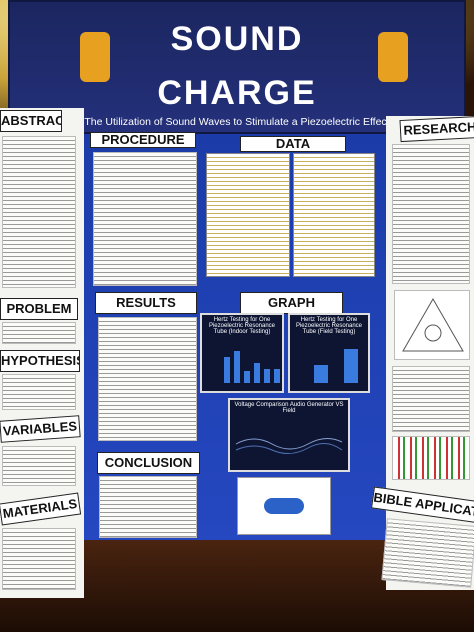  Describe the element at coordinates (39, 309) in the screenshot. I see `section-heading: PROBLEM` at that location.